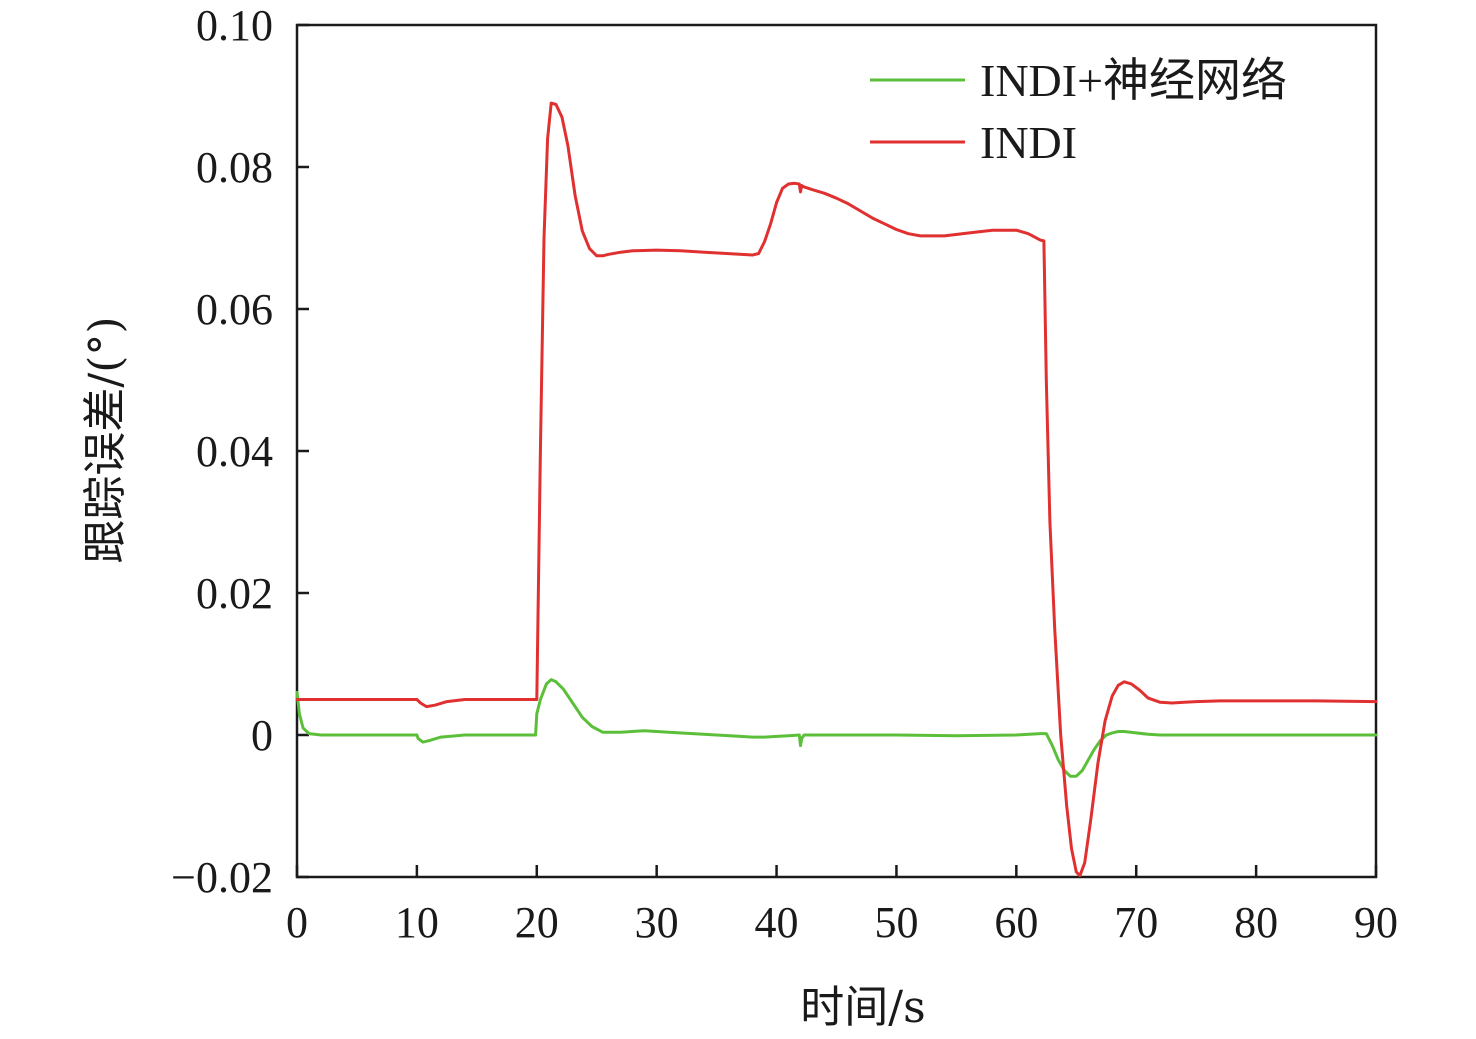 This screenshot has width=1476, height=1039. What do you see at coordinates (234, 167) in the screenshot?
I see `y-tick-label: 0.08` at bounding box center [234, 167].